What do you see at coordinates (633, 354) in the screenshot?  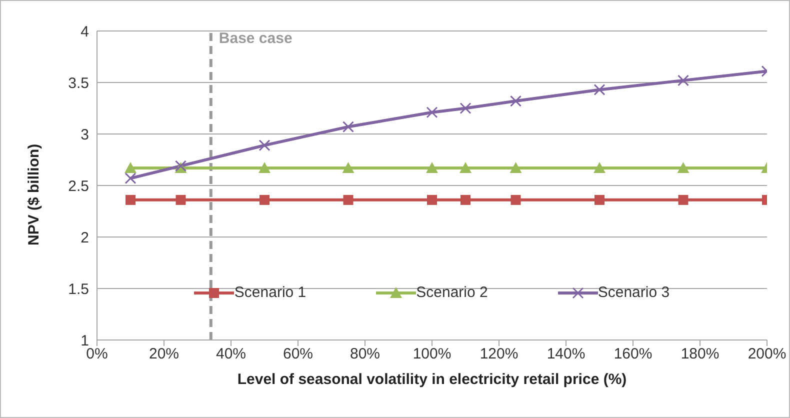 I see `x-tick-label: 160%` at bounding box center [633, 354].